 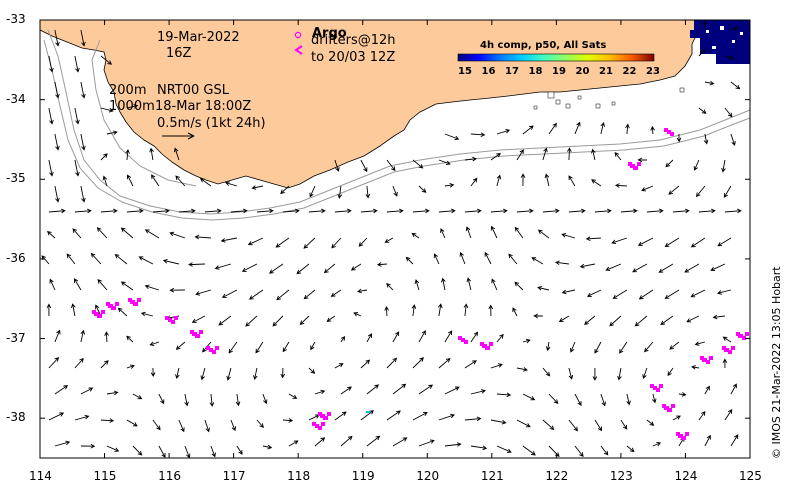 I want to click on y-tick-label: -34, so click(x=16, y=98).